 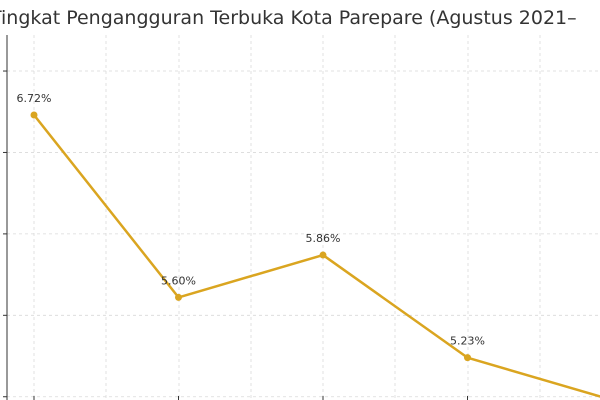 What do you see at coordinates (34, 98) in the screenshot?
I see `data-label: 6.72%` at bounding box center [34, 98].